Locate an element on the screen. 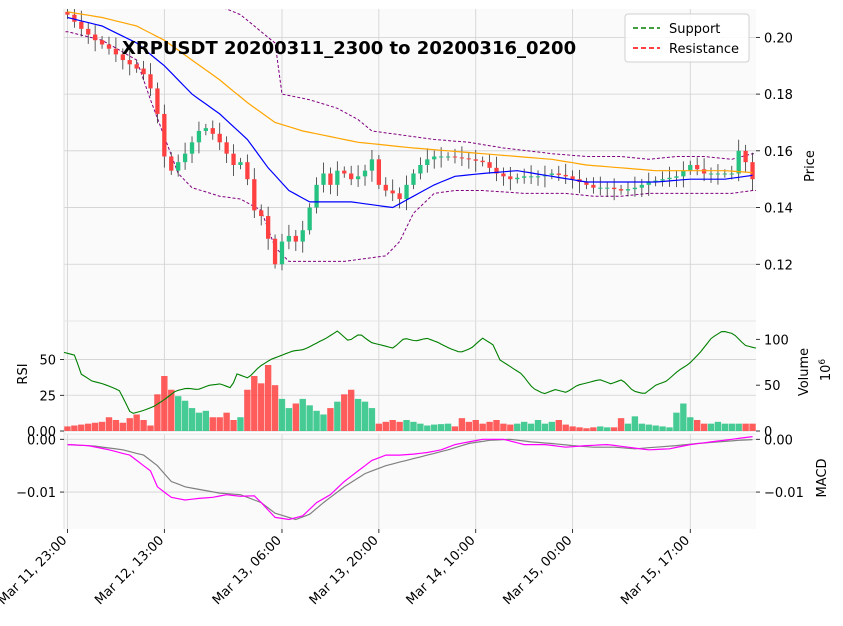 This screenshot has height=626, width=843. rsi-tick-label: 50 is located at coordinates (47, 361).